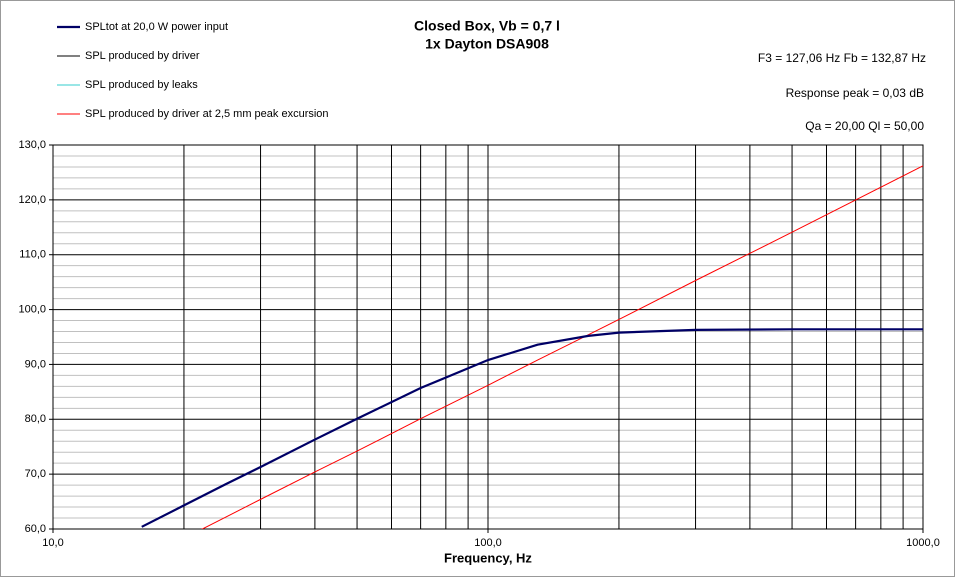 This screenshot has width=955, height=577. Describe the element at coordinates (35, 474) in the screenshot. I see `y-tick-label: 70,0` at that location.